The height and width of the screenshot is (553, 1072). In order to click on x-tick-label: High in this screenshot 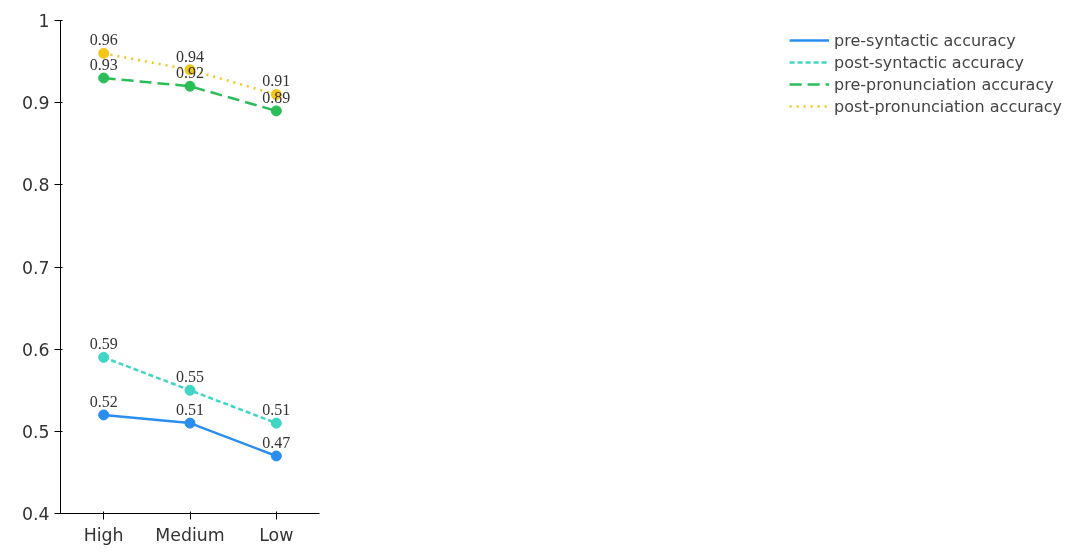, I will do `click(103, 534)`.